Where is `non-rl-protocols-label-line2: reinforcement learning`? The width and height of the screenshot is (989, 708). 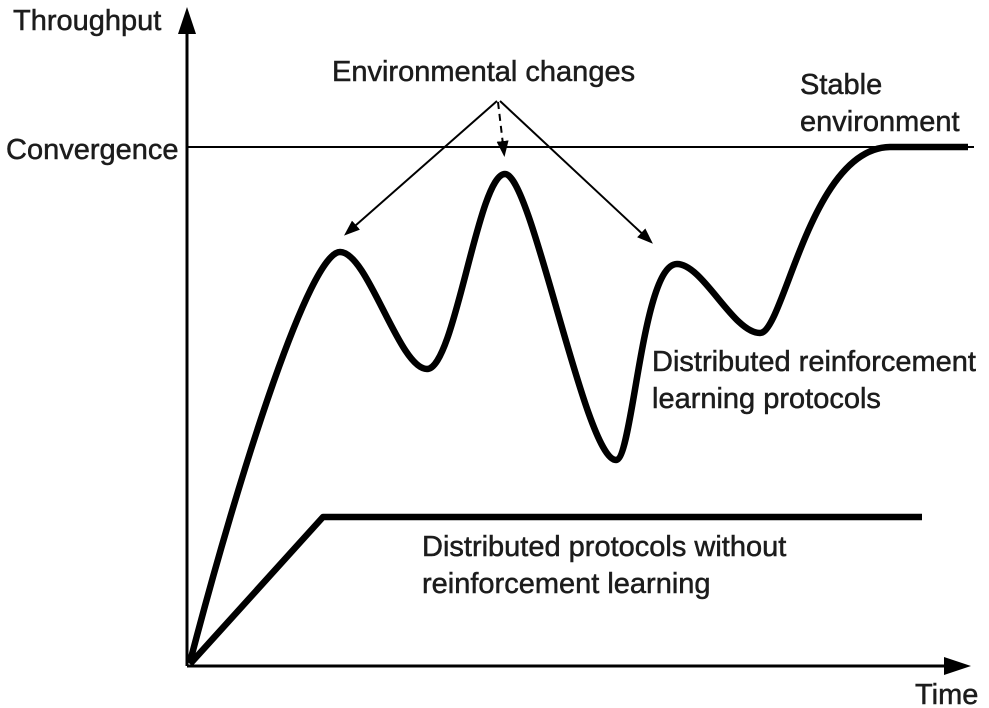
non-rl-protocols-label-line2: reinforcement learning is located at coordinates (566, 584).